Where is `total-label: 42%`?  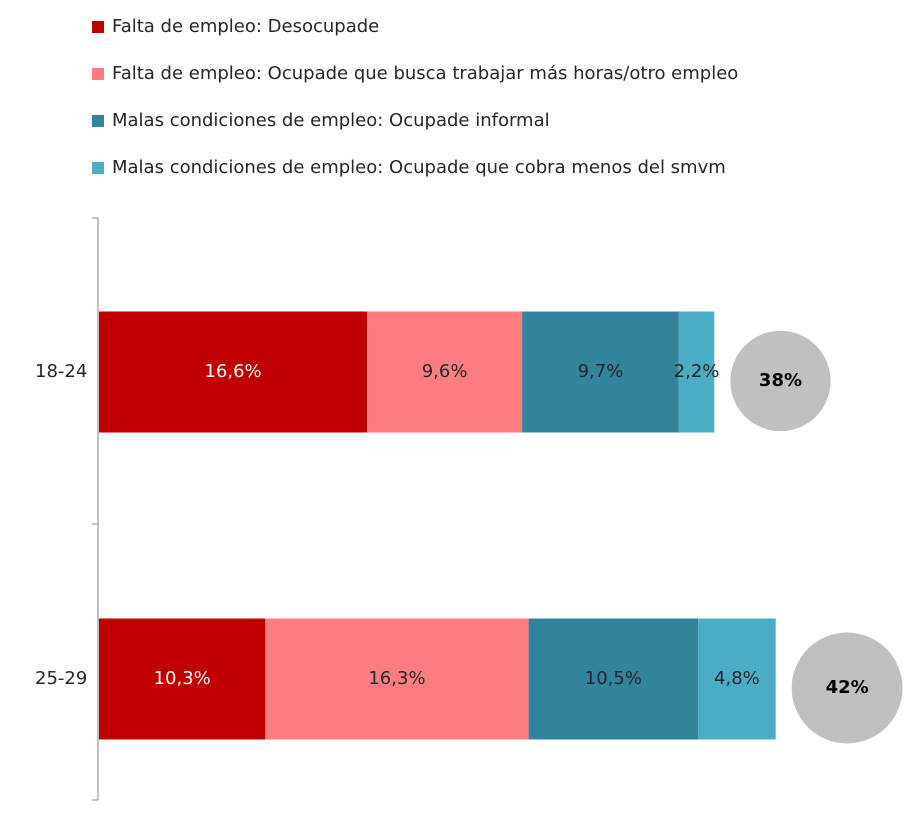
total-label: 42% is located at coordinates (847, 687).